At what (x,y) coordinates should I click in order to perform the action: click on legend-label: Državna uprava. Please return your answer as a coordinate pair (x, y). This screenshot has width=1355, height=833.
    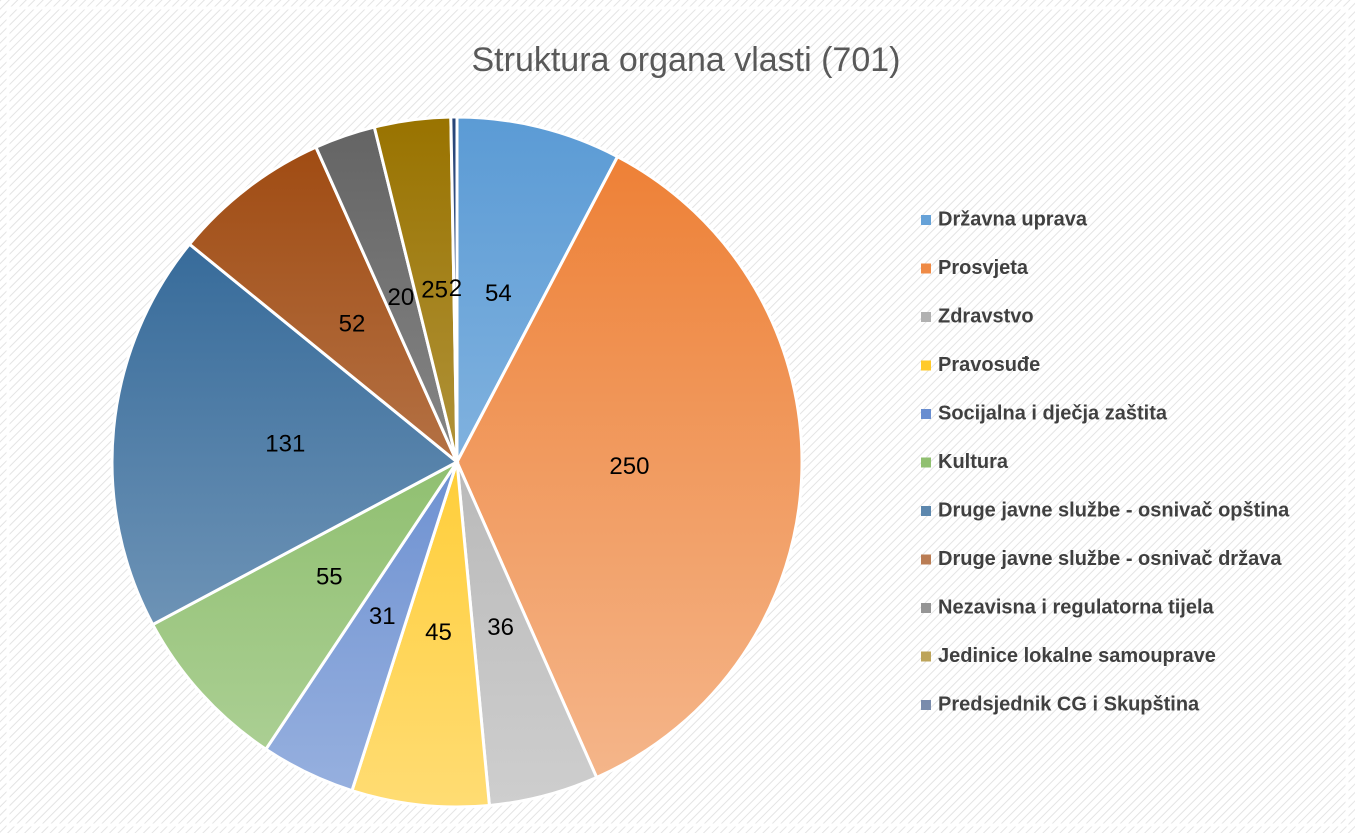
    Looking at the image, I should click on (1013, 219).